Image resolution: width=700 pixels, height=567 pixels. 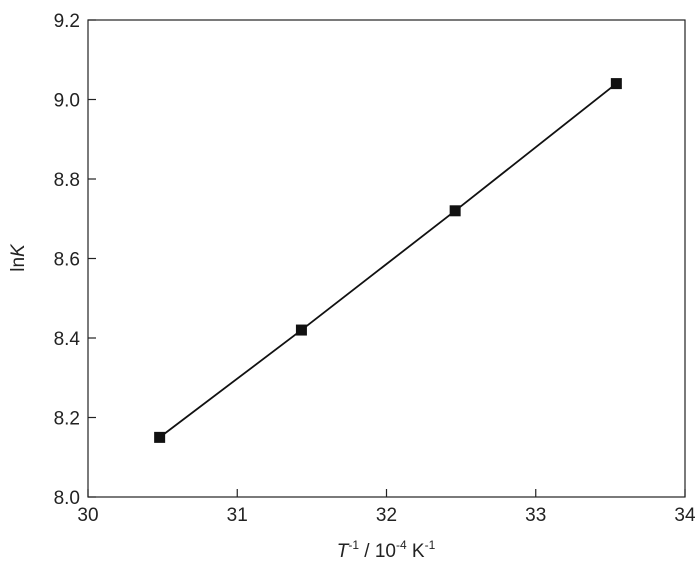 I want to click on x-label-part: / 10, so click(x=377, y=551).